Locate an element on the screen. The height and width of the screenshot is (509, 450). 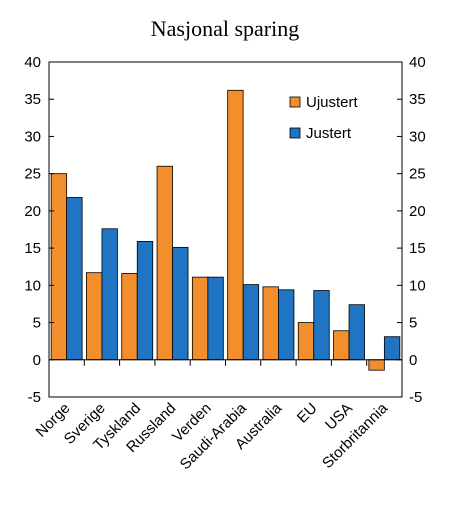
legend-label-ujustert: Ujustert is located at coordinates (332, 102).